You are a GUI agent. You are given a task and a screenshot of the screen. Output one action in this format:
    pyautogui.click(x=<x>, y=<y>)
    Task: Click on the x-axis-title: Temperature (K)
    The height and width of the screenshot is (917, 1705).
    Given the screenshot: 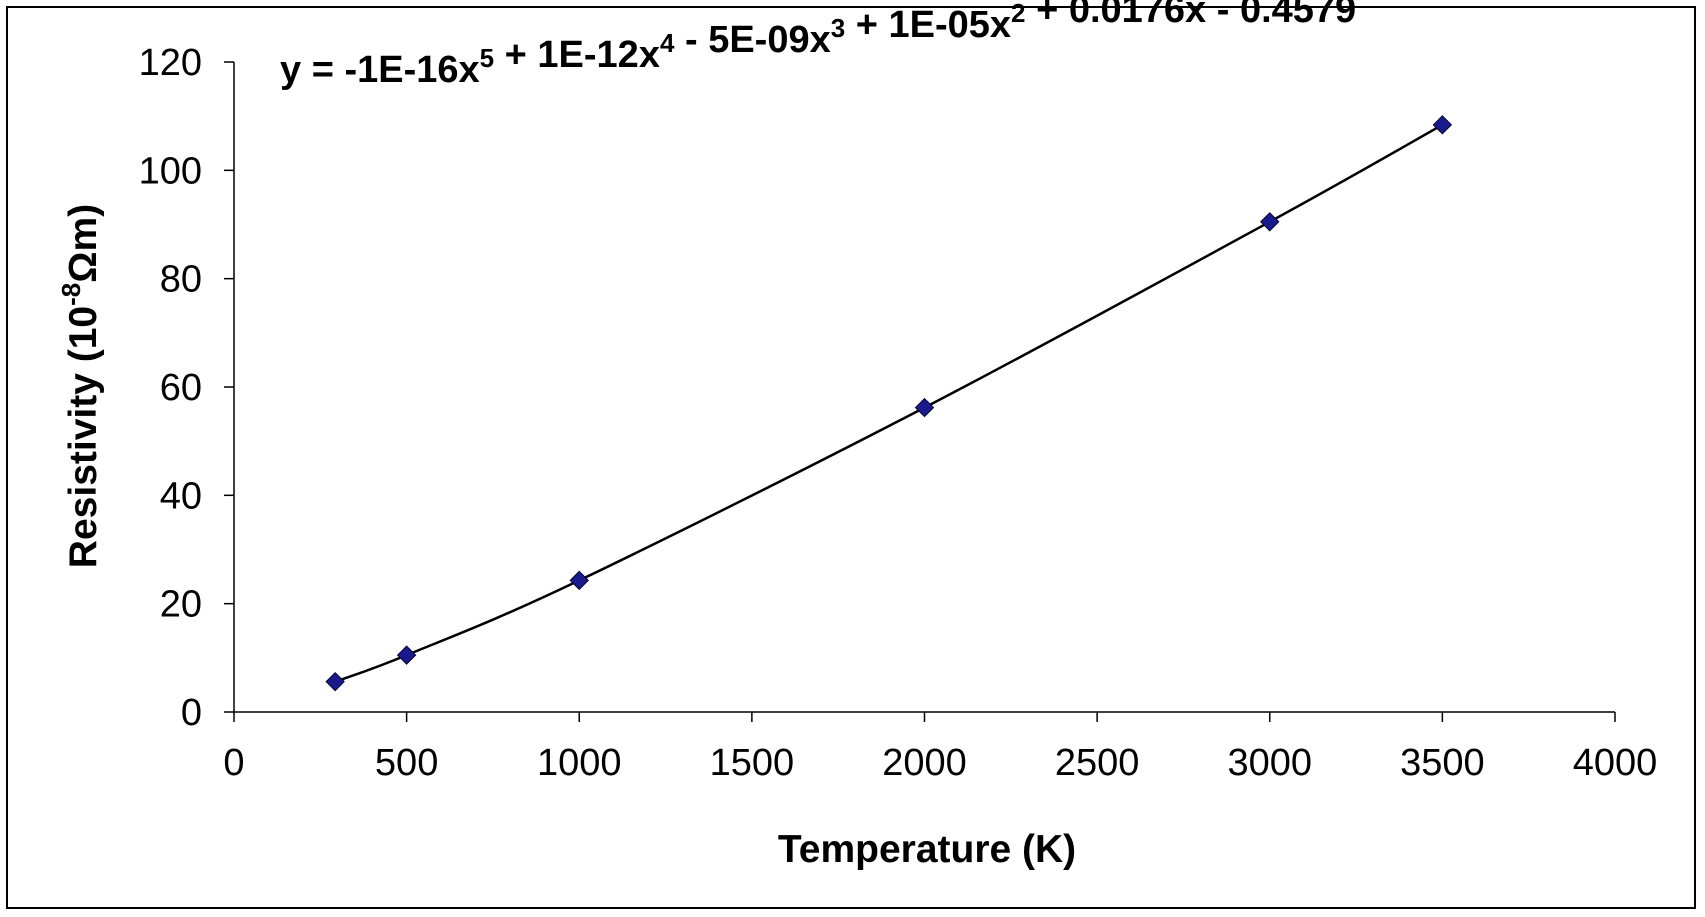 What is the action you would take?
    pyautogui.click(x=927, y=849)
    